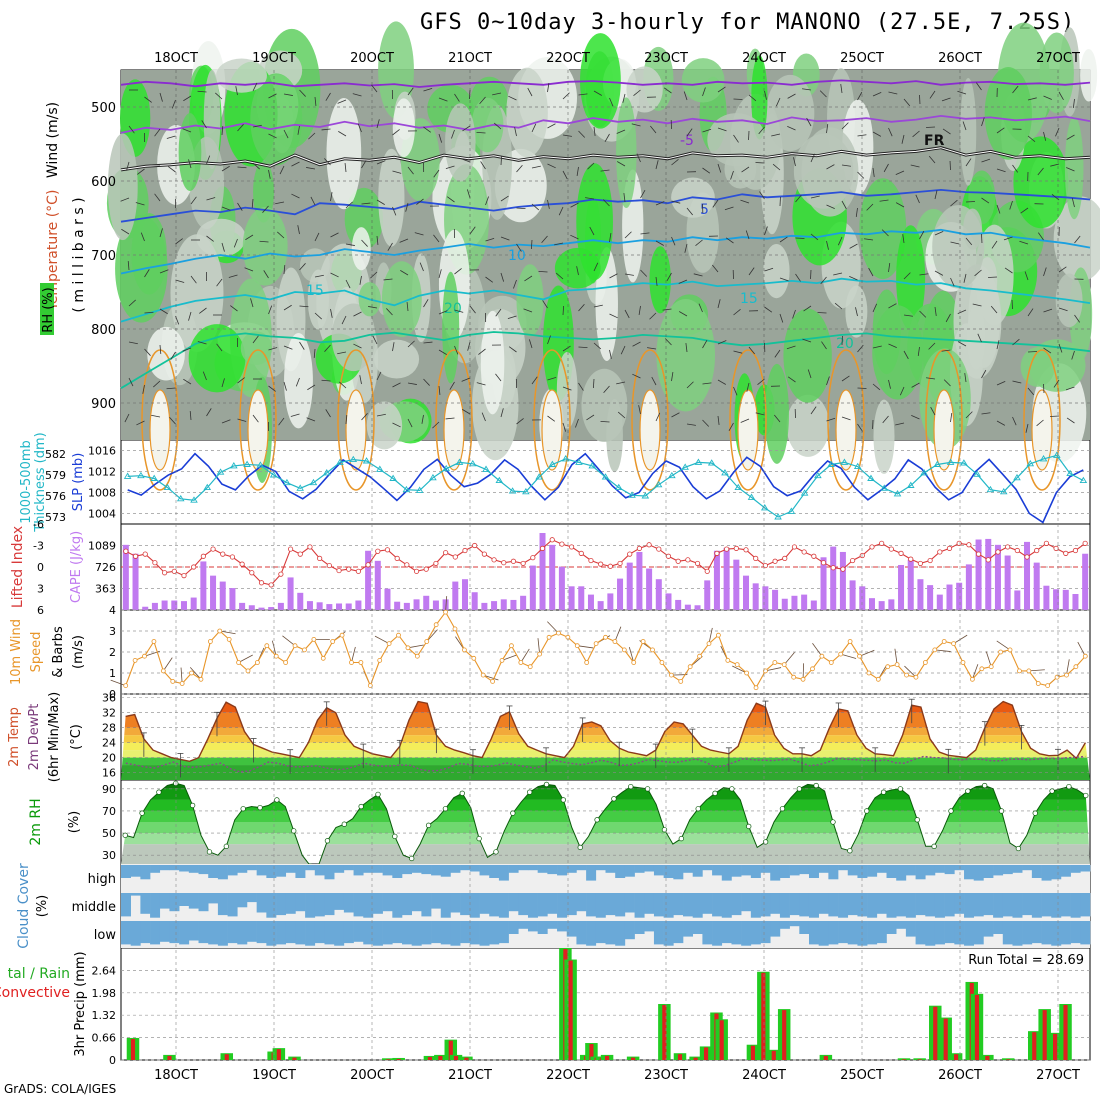 This screenshot has height=1100, width=1100. I want to click on x-tick-label-bottom: 27OCT, so click(1058, 1075).